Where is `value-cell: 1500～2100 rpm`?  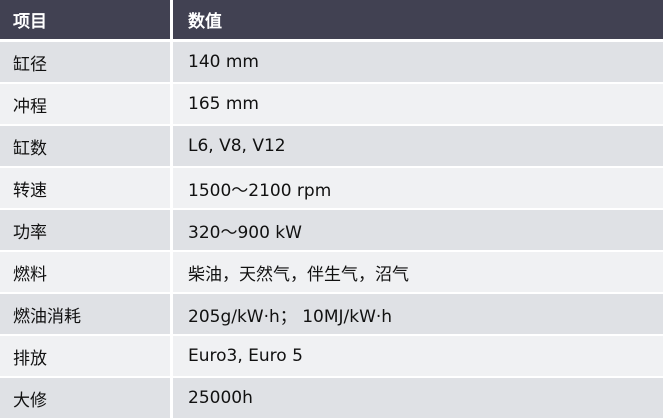 value-cell: 1500～2100 rpm is located at coordinates (418, 188).